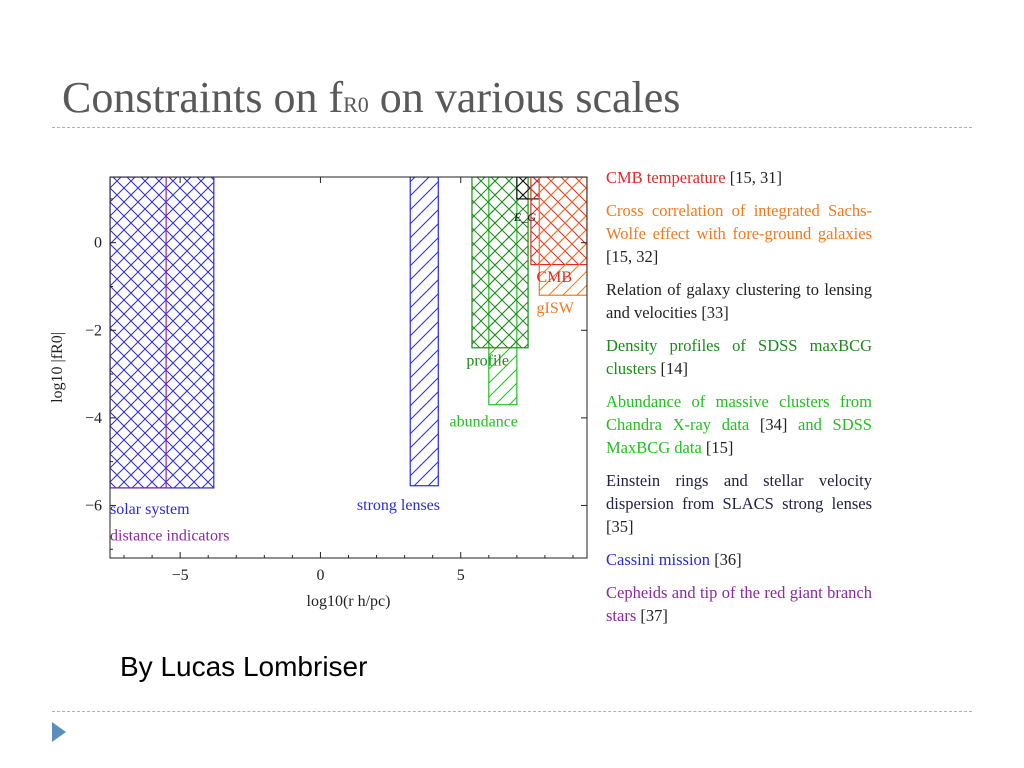 The height and width of the screenshot is (768, 1024). I want to click on y-axis-label: log10 |fR0|, so click(57, 367).